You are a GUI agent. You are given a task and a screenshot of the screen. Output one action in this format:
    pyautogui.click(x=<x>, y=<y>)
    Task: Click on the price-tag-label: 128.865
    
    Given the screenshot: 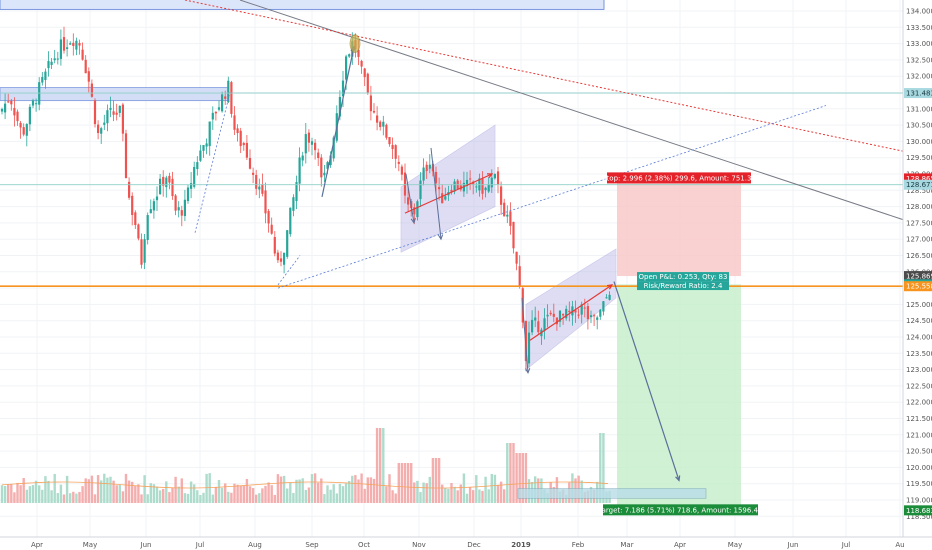 What is the action you would take?
    pyautogui.click(x=919, y=179)
    